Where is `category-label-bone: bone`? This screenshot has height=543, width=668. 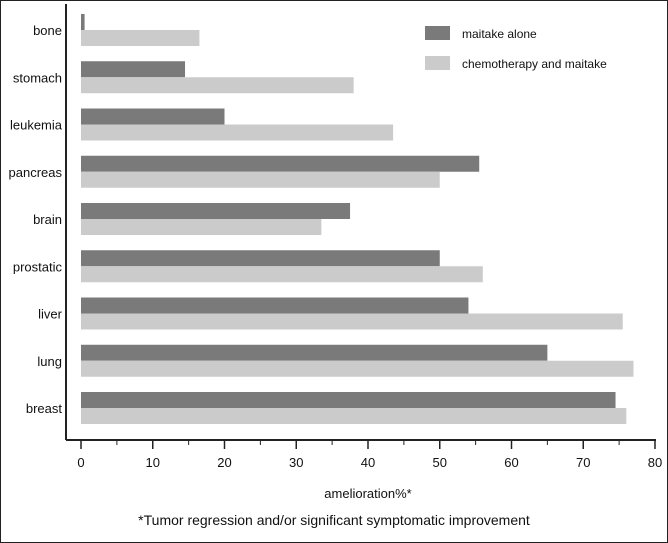 category-label-bone: bone is located at coordinates (47, 30).